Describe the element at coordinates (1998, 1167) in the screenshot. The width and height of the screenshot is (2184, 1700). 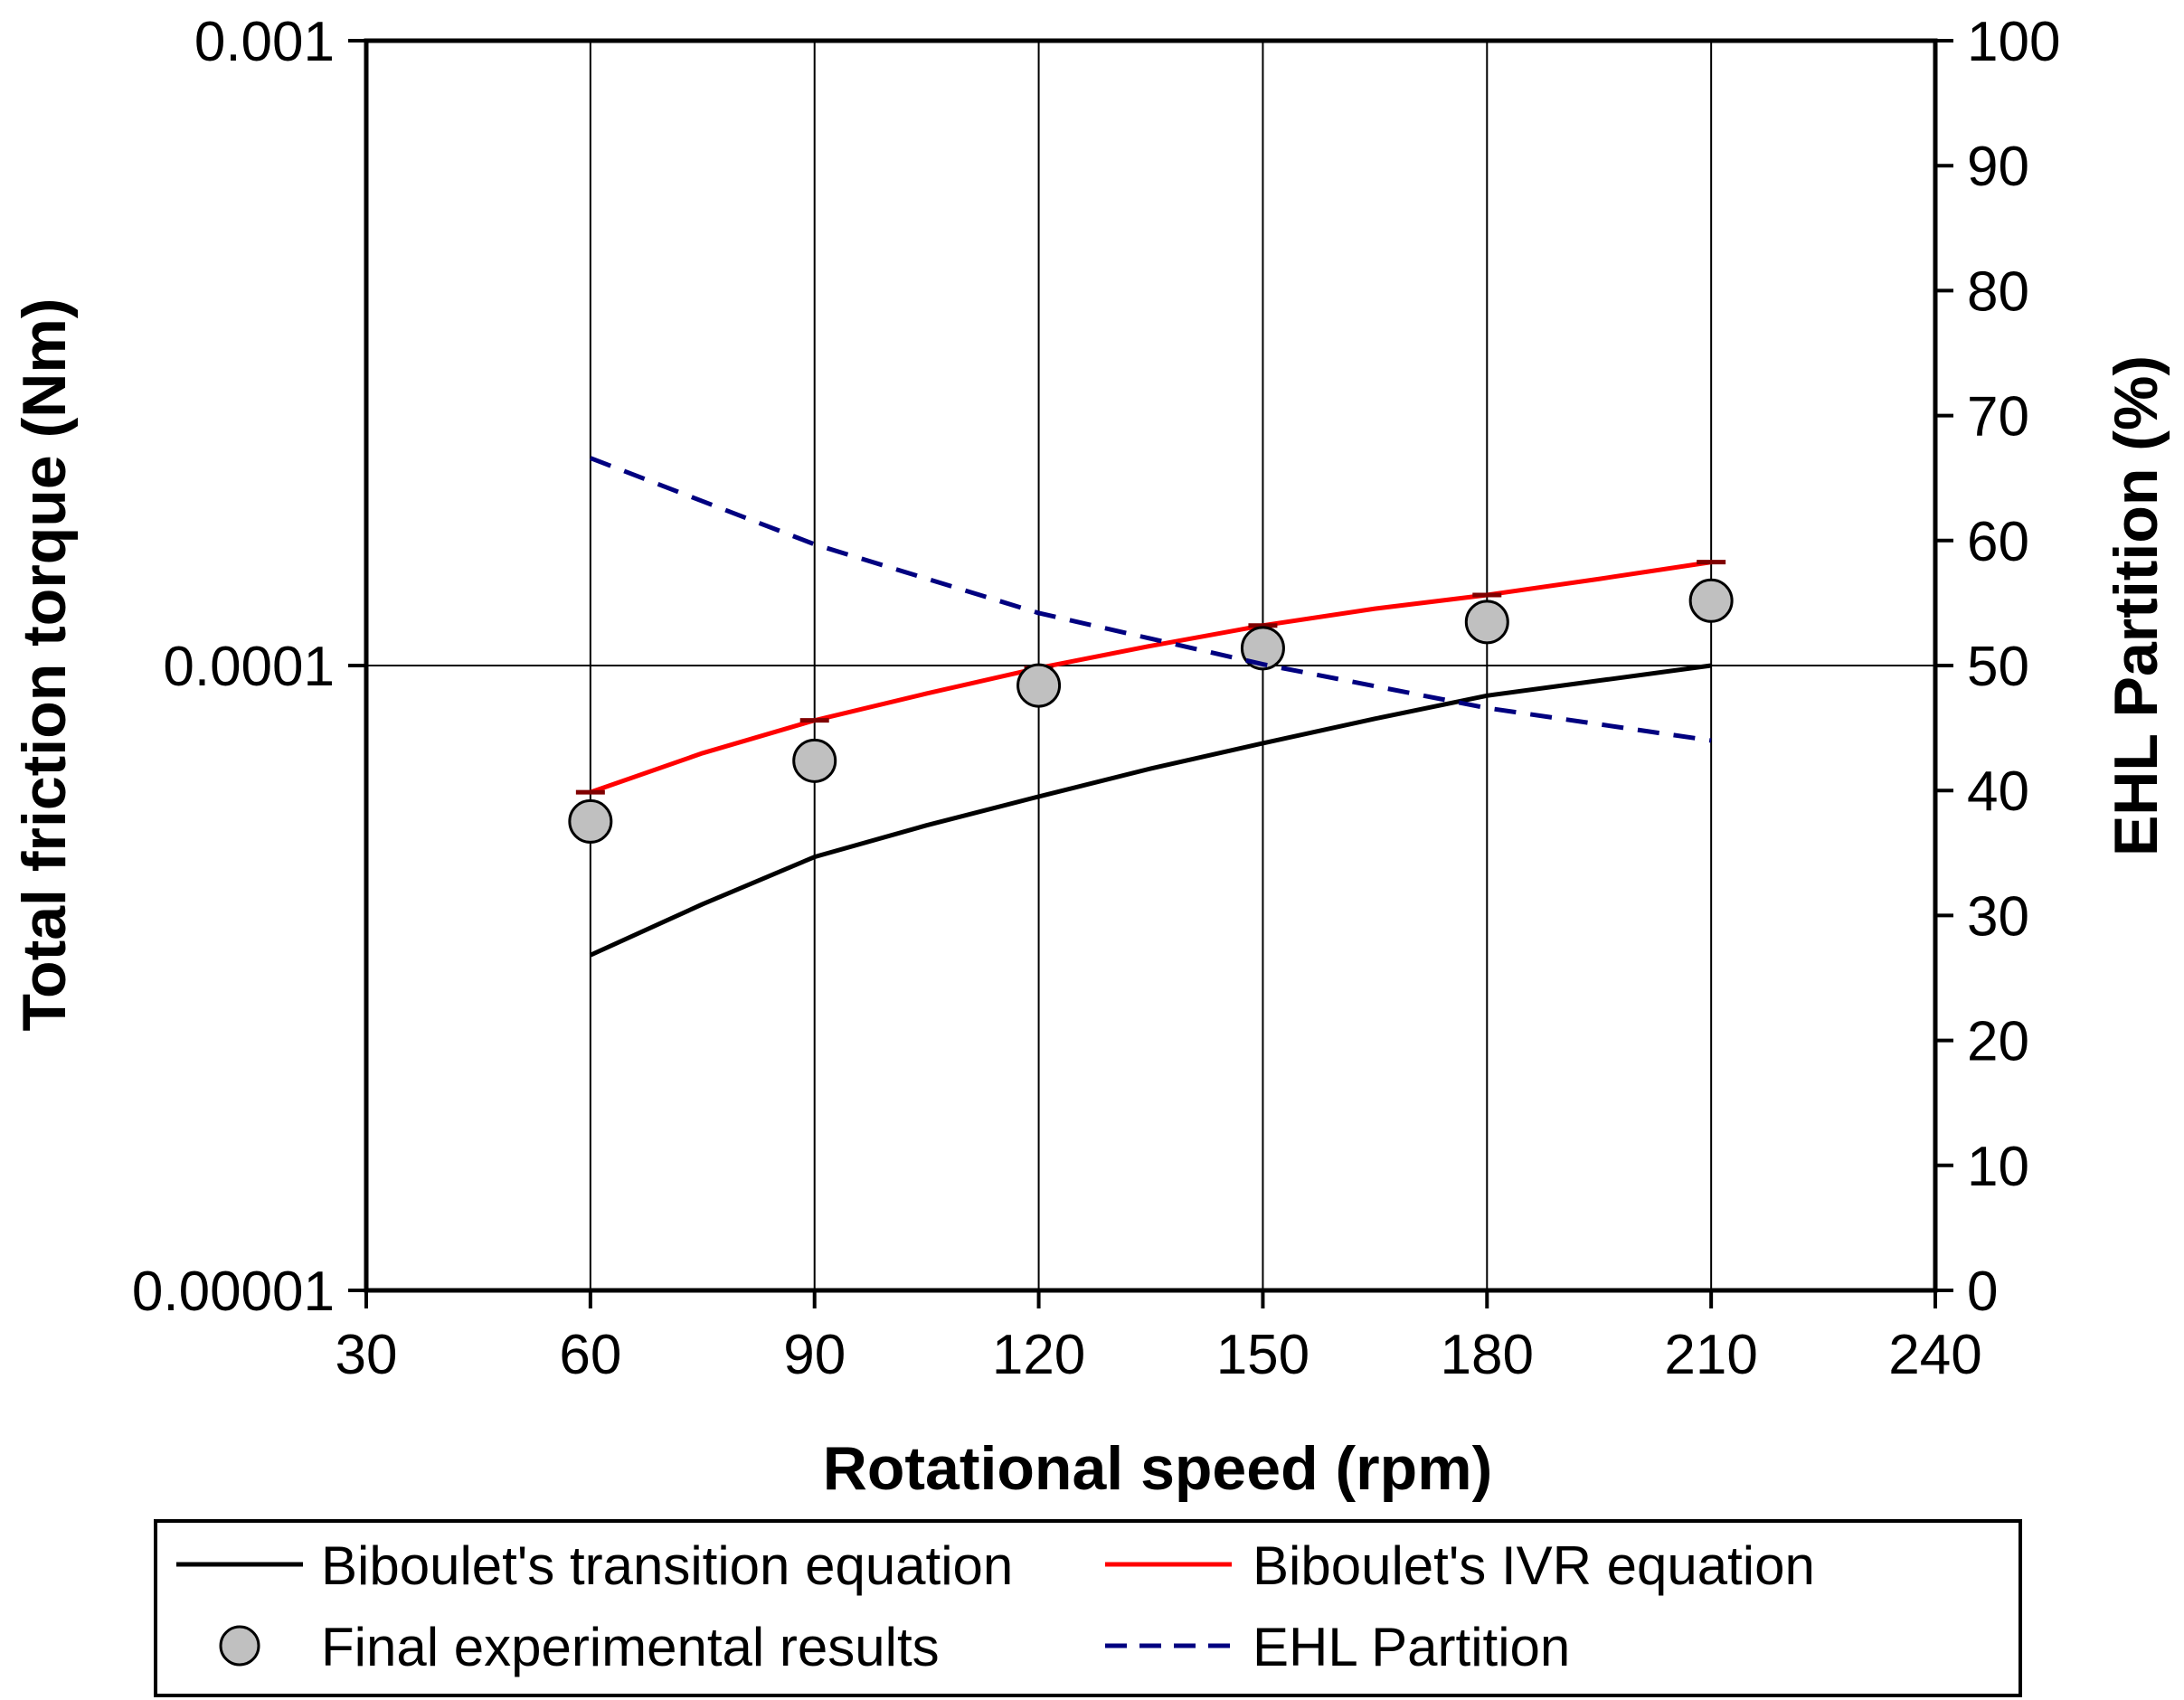
I see `y2-tick-label-10: 10` at that location.